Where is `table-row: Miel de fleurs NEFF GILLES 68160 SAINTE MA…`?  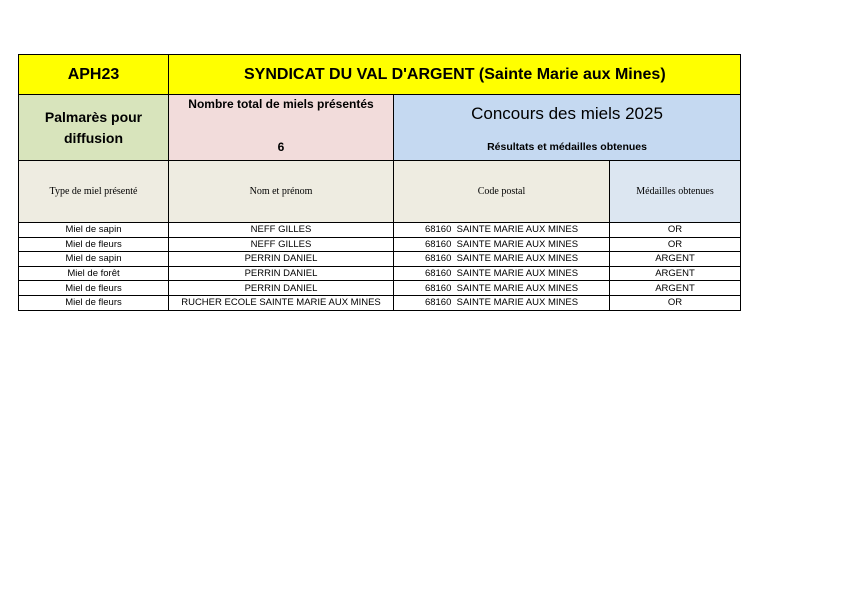
table-row: Miel de fleurs NEFF GILLES 68160 SAINTE MA… is located at coordinates (380, 244).